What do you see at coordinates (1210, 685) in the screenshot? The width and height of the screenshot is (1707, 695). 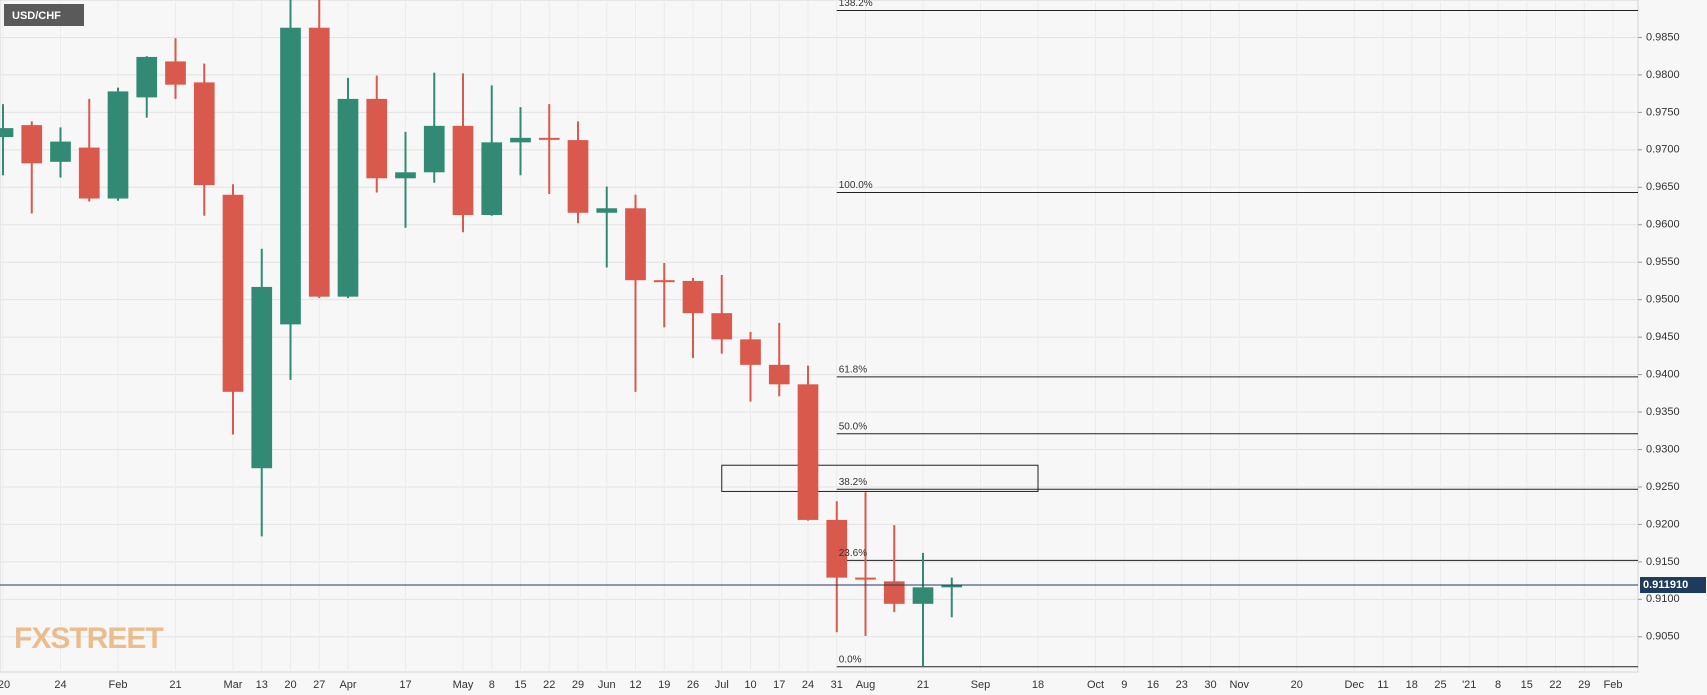 I see `x-tick-label: 30` at bounding box center [1210, 685].